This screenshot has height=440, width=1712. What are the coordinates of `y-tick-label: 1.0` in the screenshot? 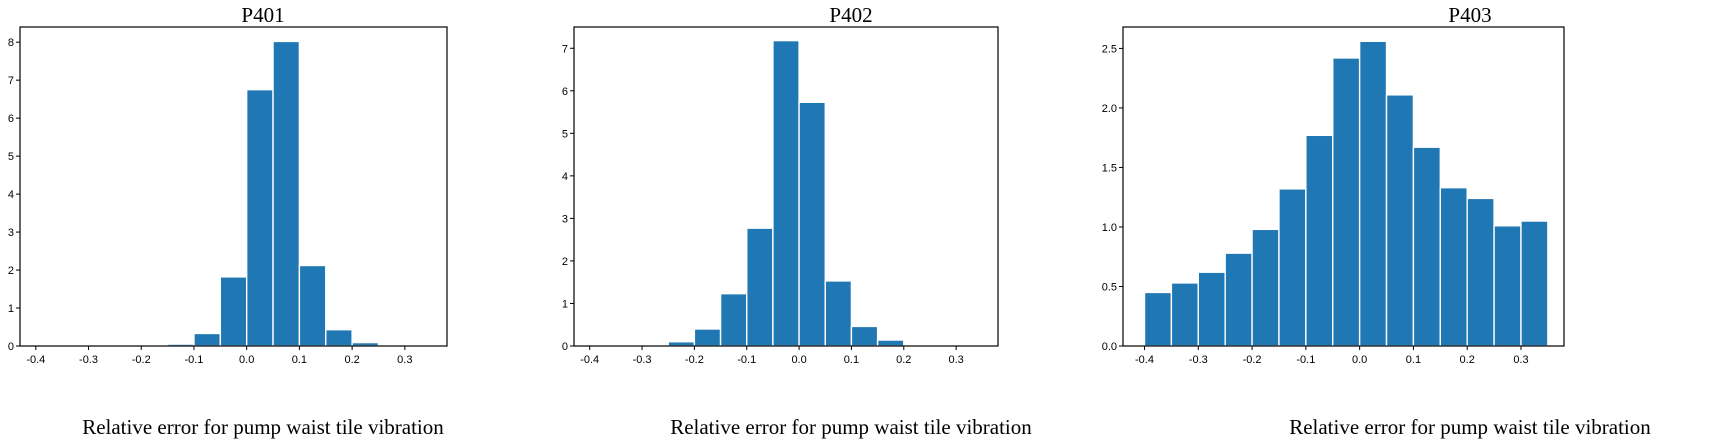 It's located at (1109, 228).